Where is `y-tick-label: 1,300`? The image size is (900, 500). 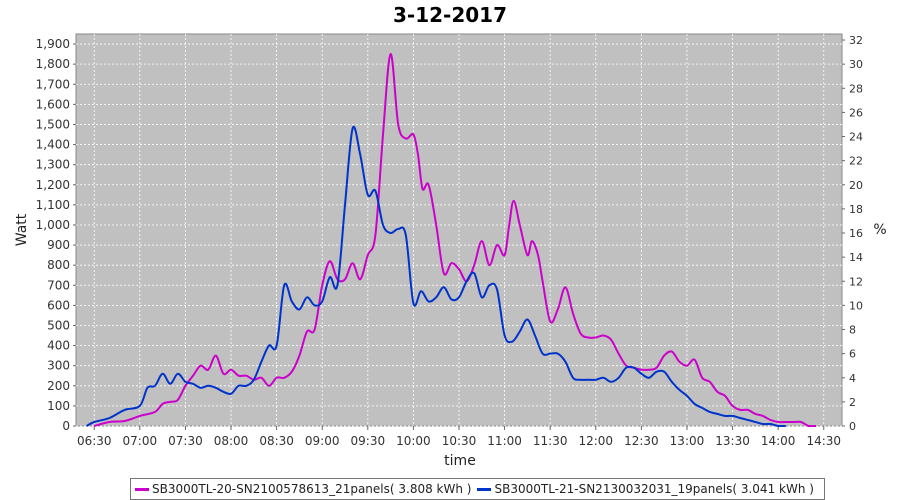 y-tick-label: 1,300 is located at coordinates (53, 165).